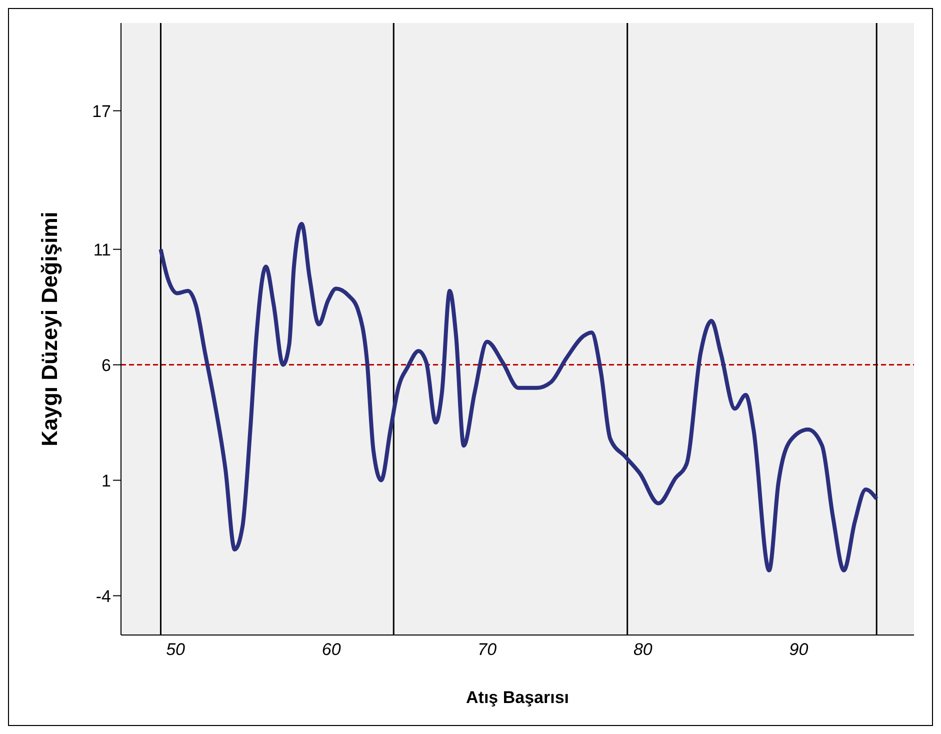  Describe the element at coordinates (643, 650) in the screenshot. I see `x-tick-label: 80` at that location.